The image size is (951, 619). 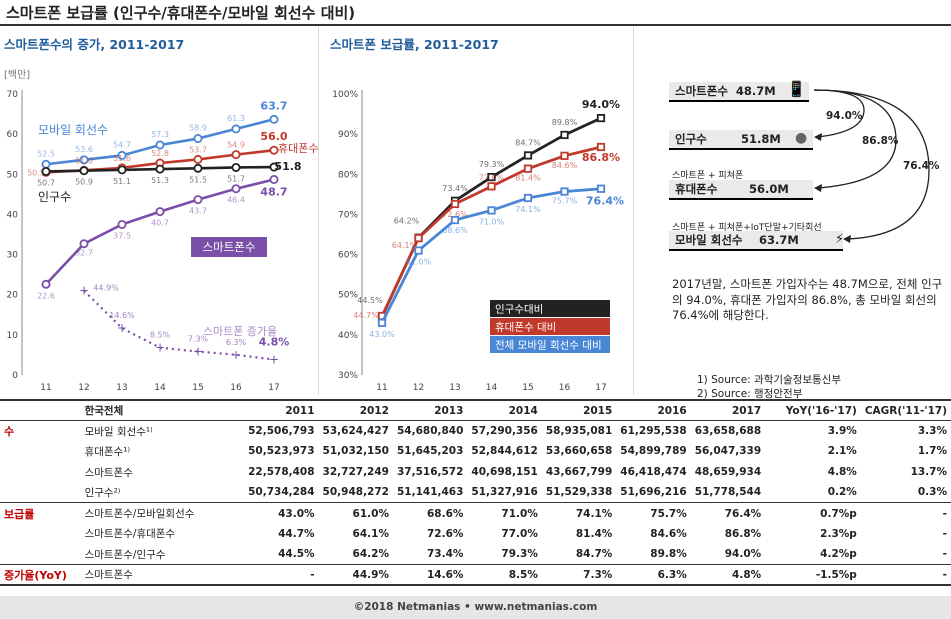 I want to click on table-cell: 14.6%, so click(x=430, y=575).